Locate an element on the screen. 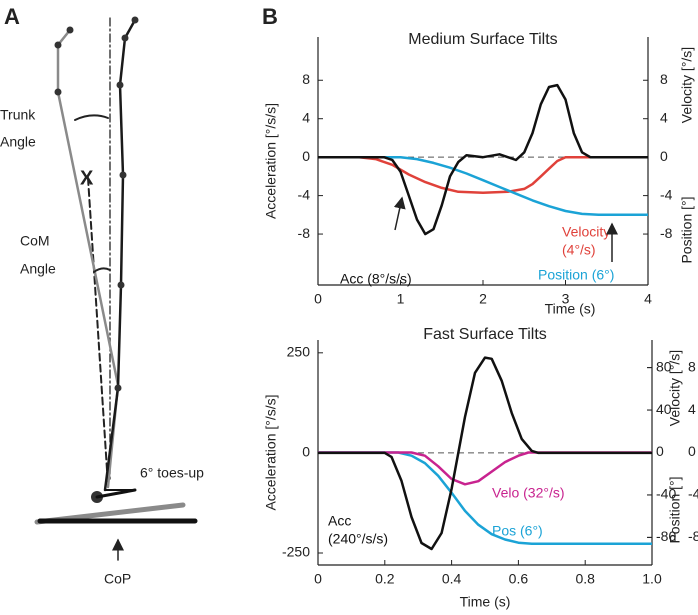 The image size is (698, 615). x-tick-label: 0.6 is located at coordinates (519, 579).